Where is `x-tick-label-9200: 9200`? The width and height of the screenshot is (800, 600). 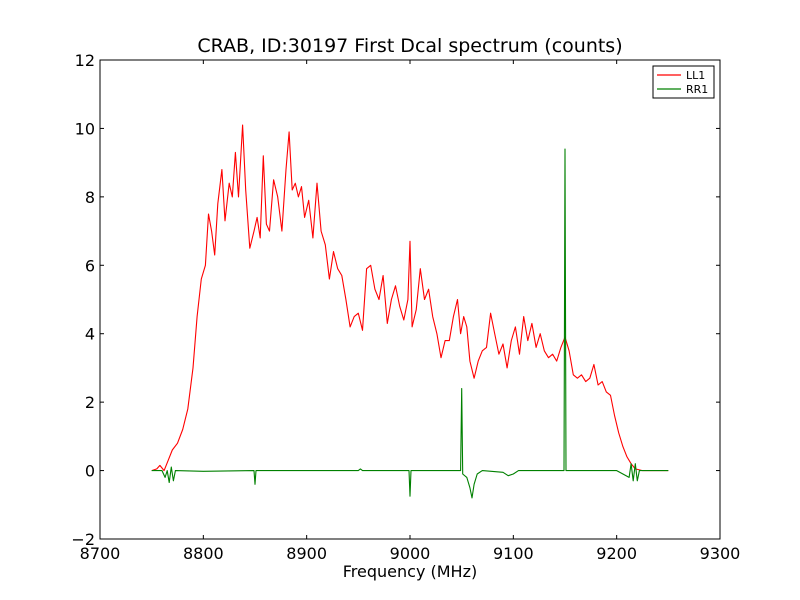
x-tick-label-9200: 9200 is located at coordinates (616, 553).